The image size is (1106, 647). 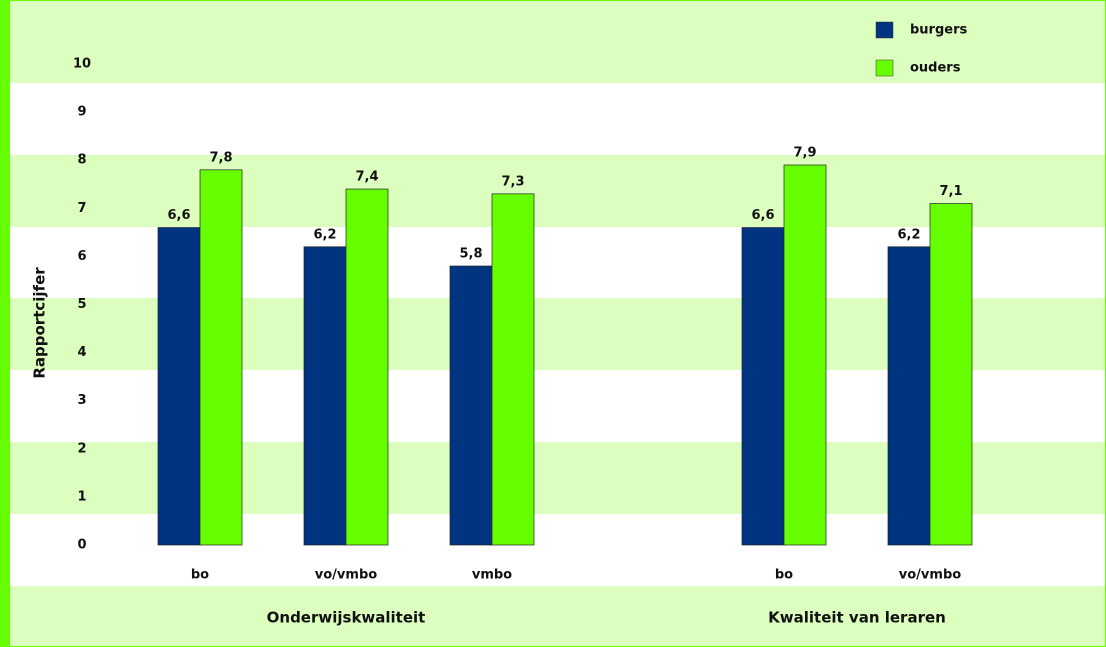 I want to click on y-tick-label: 3, so click(x=81, y=400).